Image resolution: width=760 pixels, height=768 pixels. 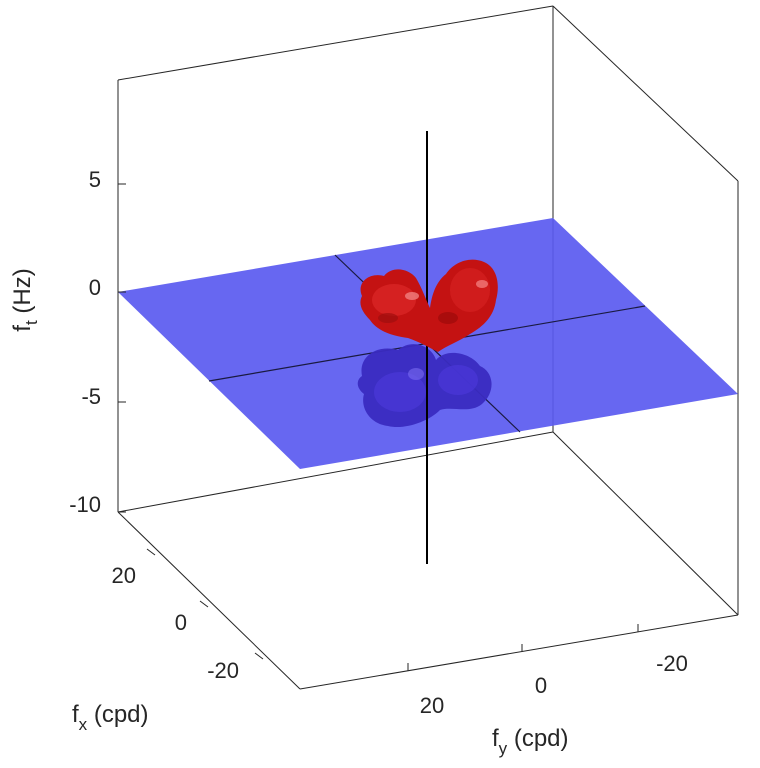 I want to click on fy-tick-label: 0, so click(x=541, y=685).